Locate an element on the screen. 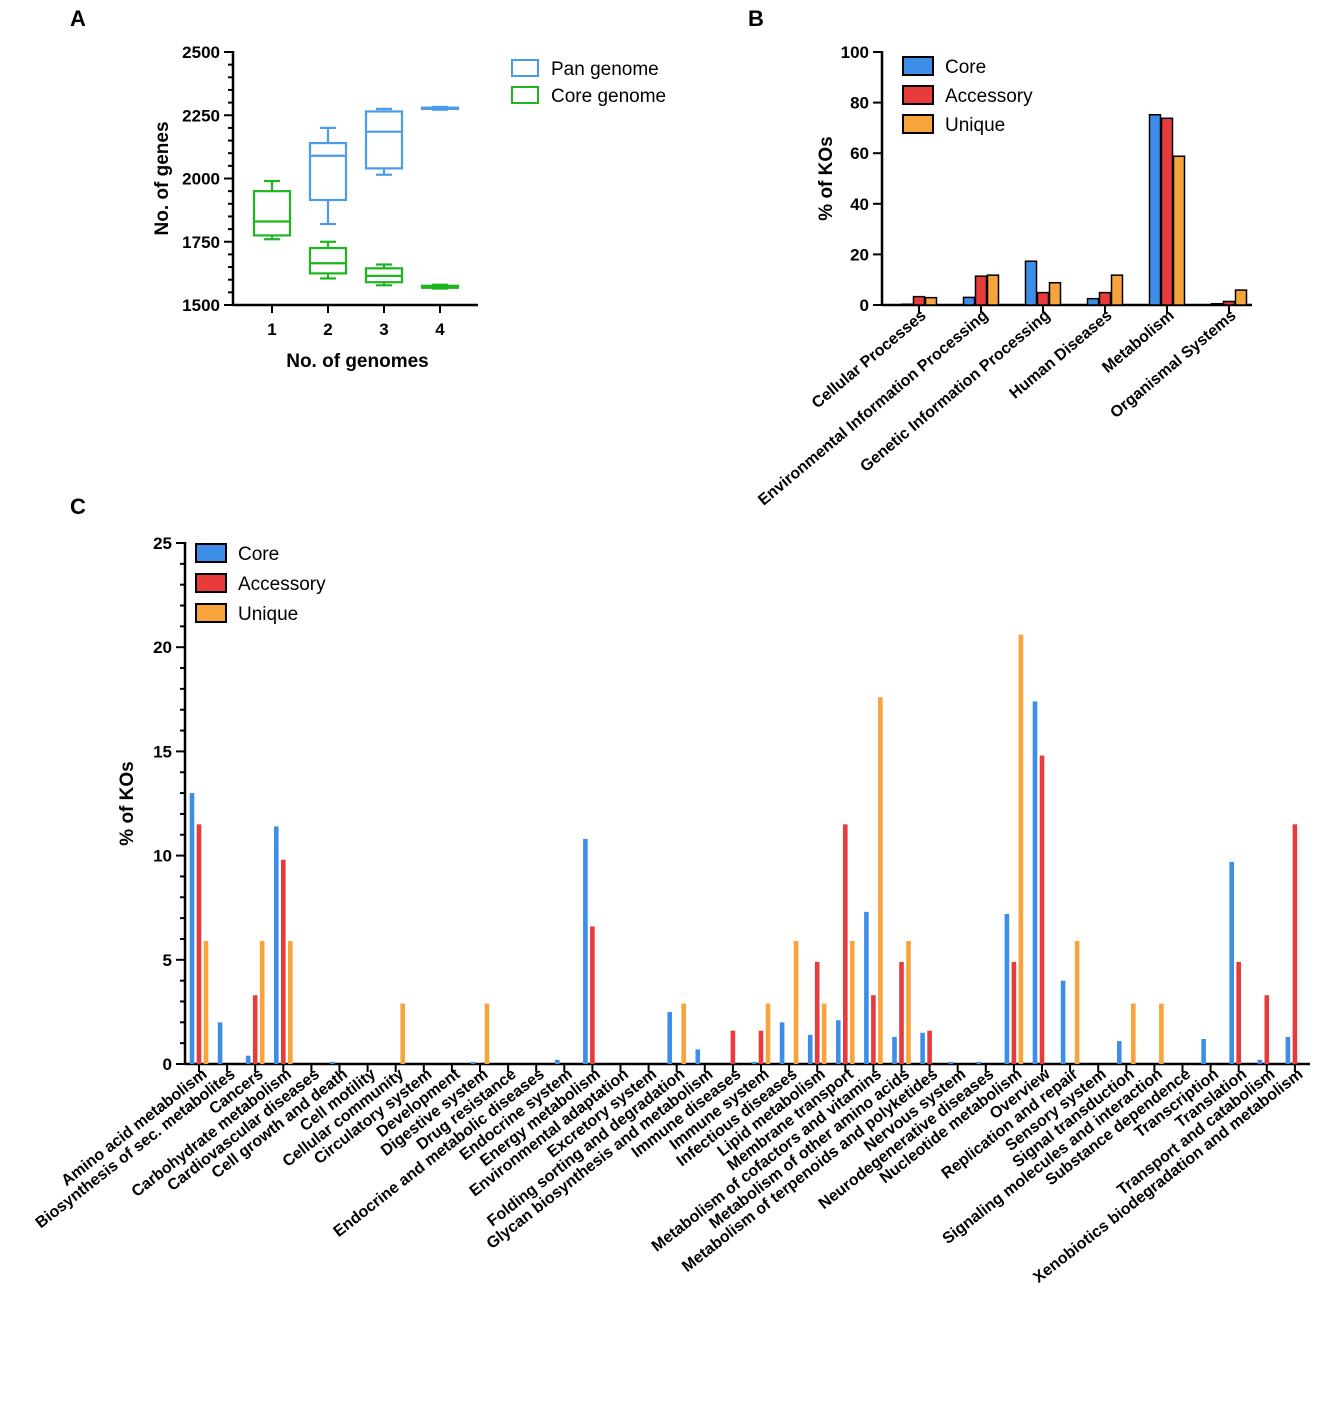 This screenshot has width=1325, height=1408. bar-unique-lipid-metabolism is located at coordinates (824, 1033).